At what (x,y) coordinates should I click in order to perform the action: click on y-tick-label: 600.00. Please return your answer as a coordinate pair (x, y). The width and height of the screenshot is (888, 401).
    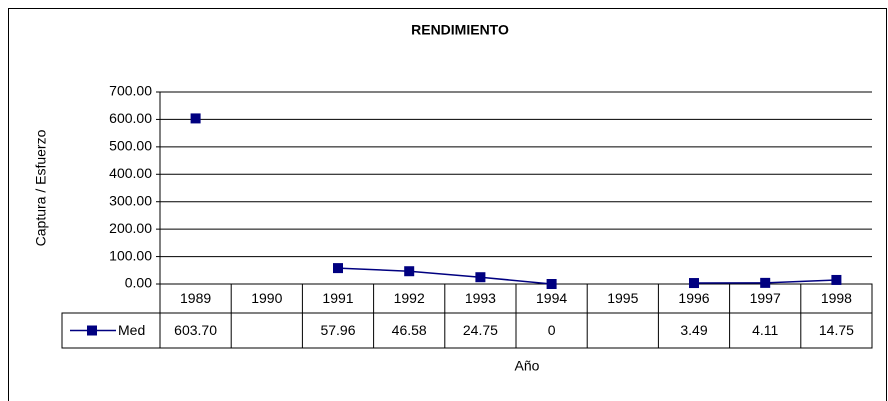
    Looking at the image, I should click on (130, 118).